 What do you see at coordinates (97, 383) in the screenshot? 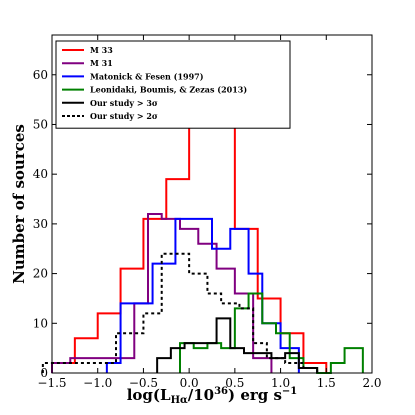
I see `x-tick-label: −1.0` at bounding box center [97, 383].